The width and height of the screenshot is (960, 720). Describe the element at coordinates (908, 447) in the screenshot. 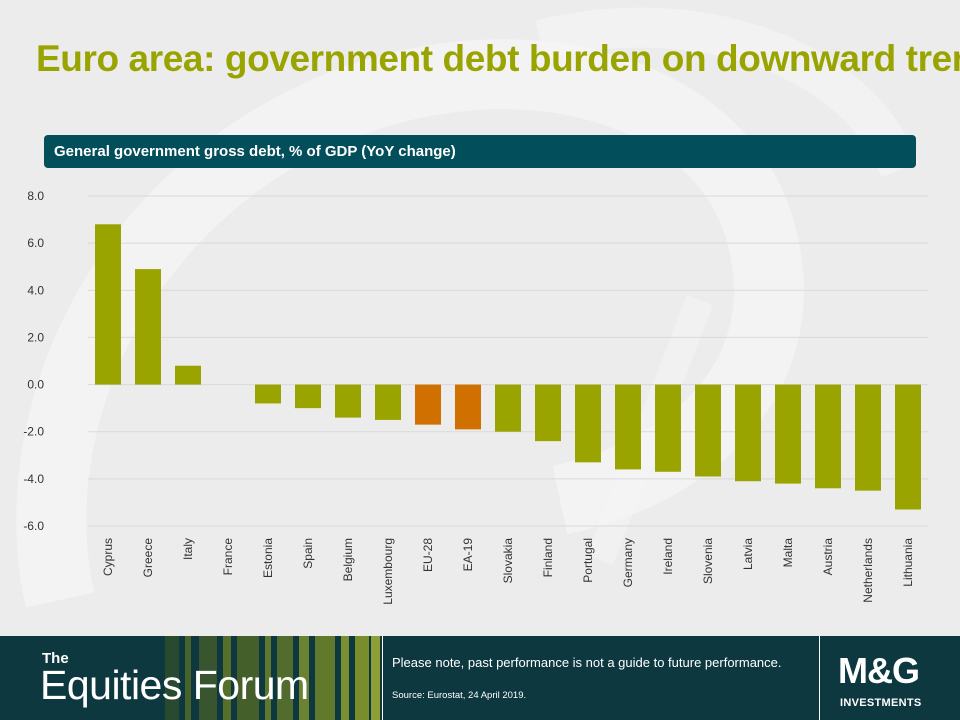

I see `bar-lithuania` at that location.